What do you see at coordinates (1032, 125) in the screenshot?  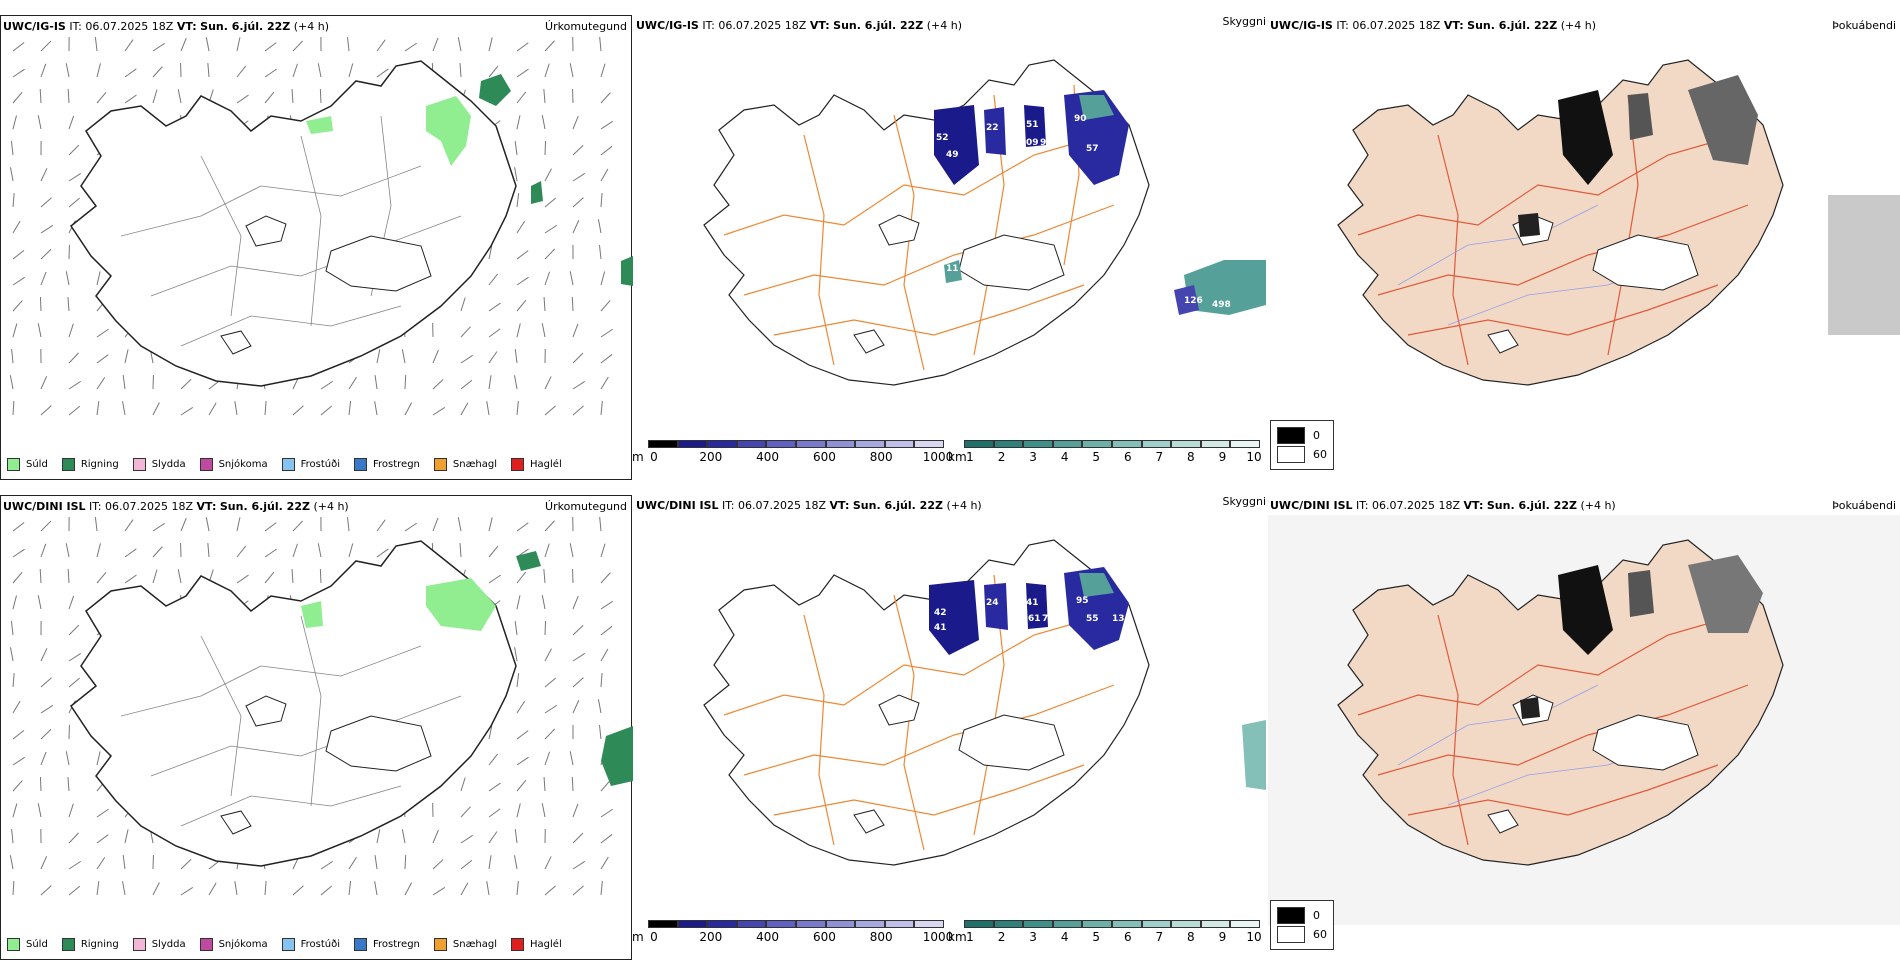 I see `value-label: 51` at bounding box center [1032, 125].